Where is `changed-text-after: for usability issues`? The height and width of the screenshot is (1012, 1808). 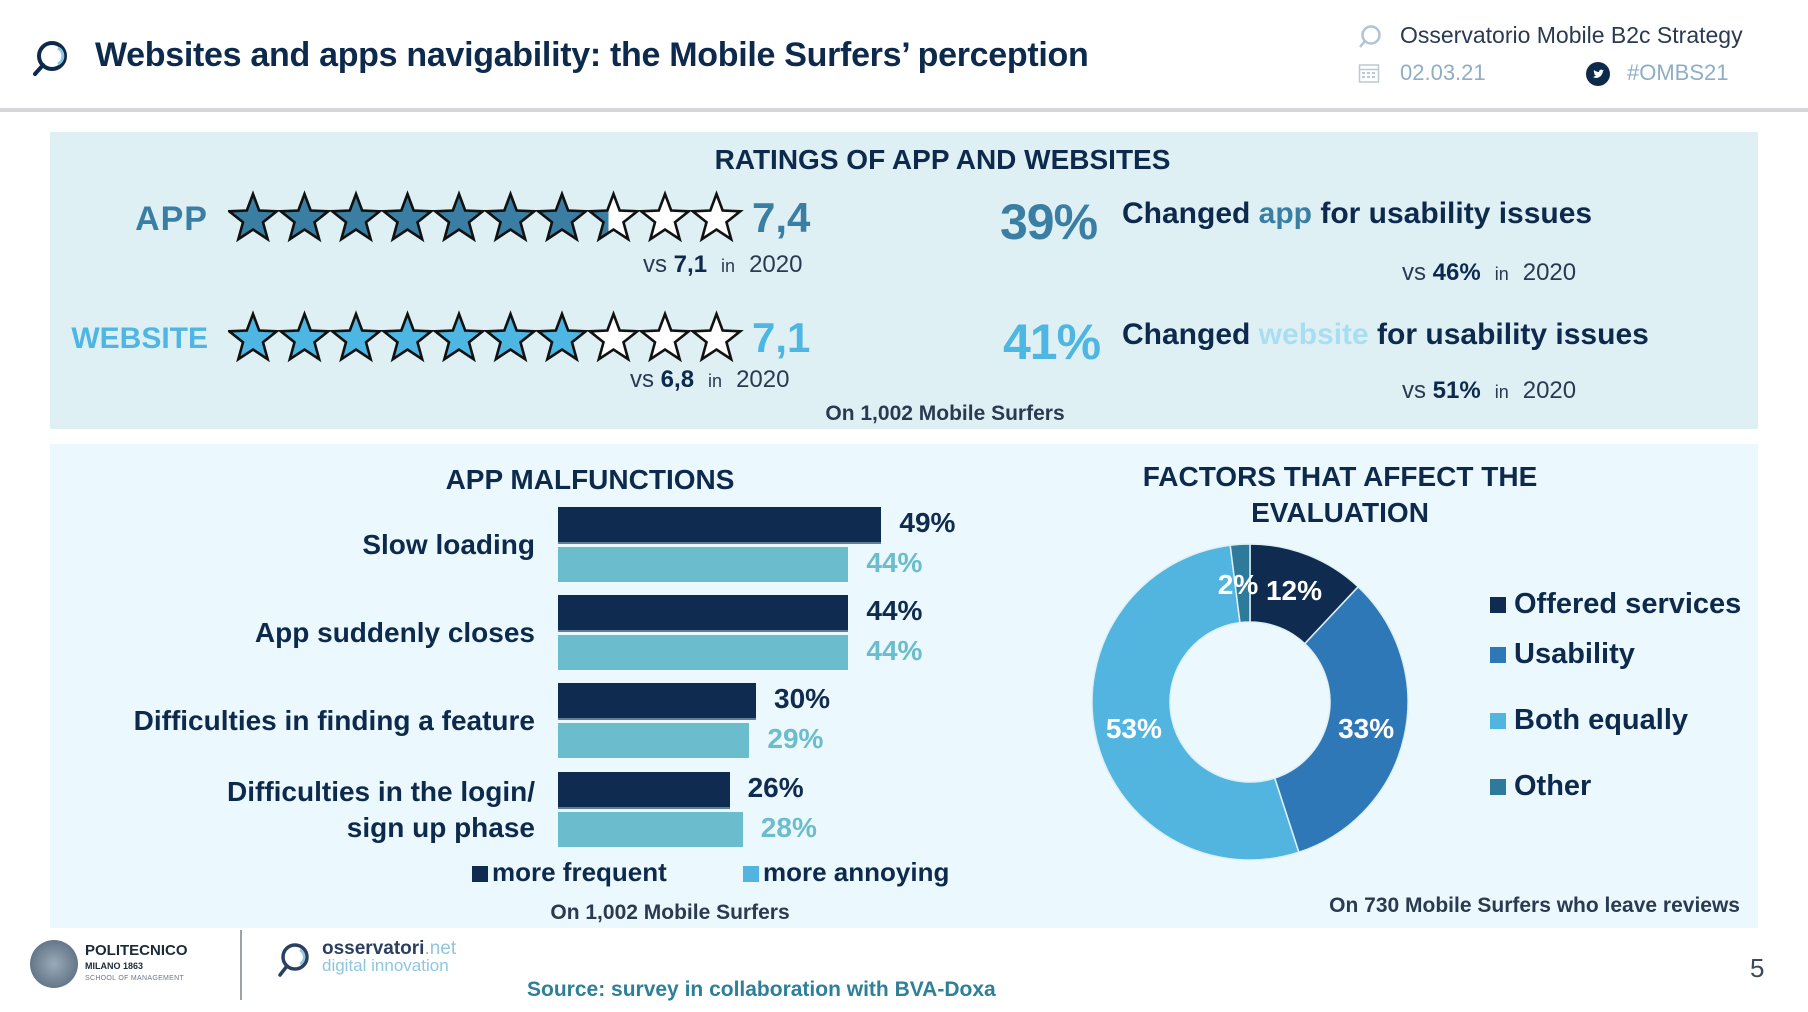
changed-text-after: for usability issues is located at coordinates (1452, 213).